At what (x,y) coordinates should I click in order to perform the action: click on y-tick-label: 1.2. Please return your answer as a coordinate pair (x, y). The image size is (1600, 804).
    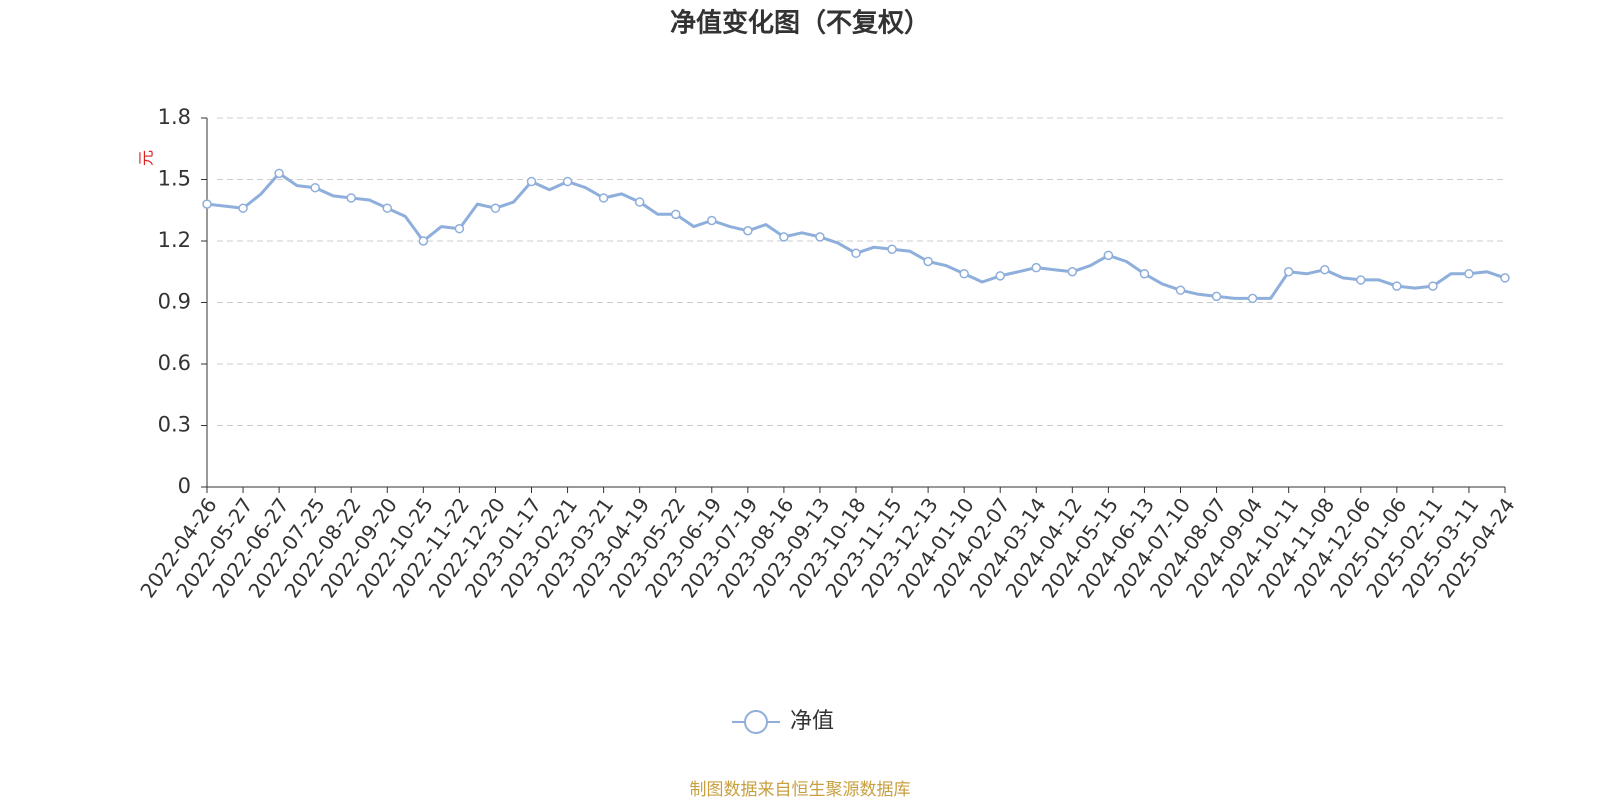
    Looking at the image, I should click on (174, 240).